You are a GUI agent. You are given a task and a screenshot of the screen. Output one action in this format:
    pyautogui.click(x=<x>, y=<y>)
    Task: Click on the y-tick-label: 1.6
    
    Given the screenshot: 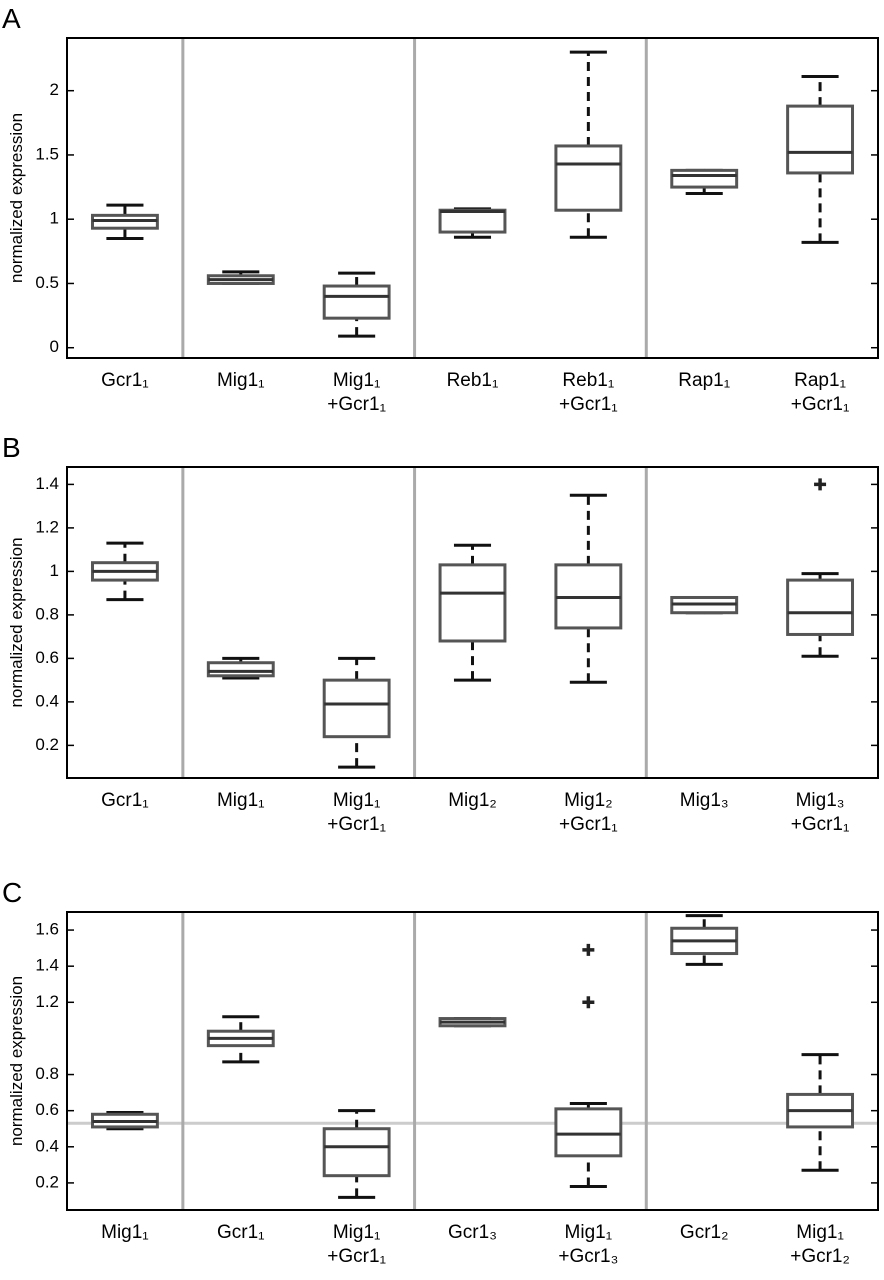 What is the action you would take?
    pyautogui.click(x=47, y=929)
    